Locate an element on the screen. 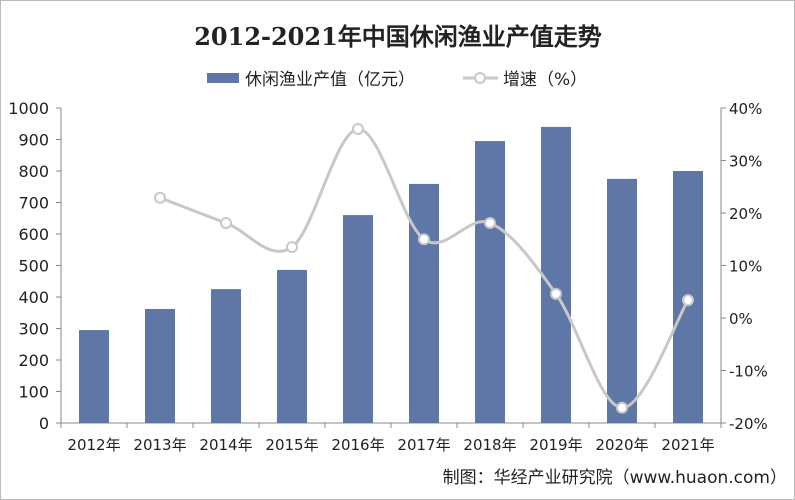 This screenshot has height=500, width=795. right-tick-label: 40% is located at coordinates (745, 109).